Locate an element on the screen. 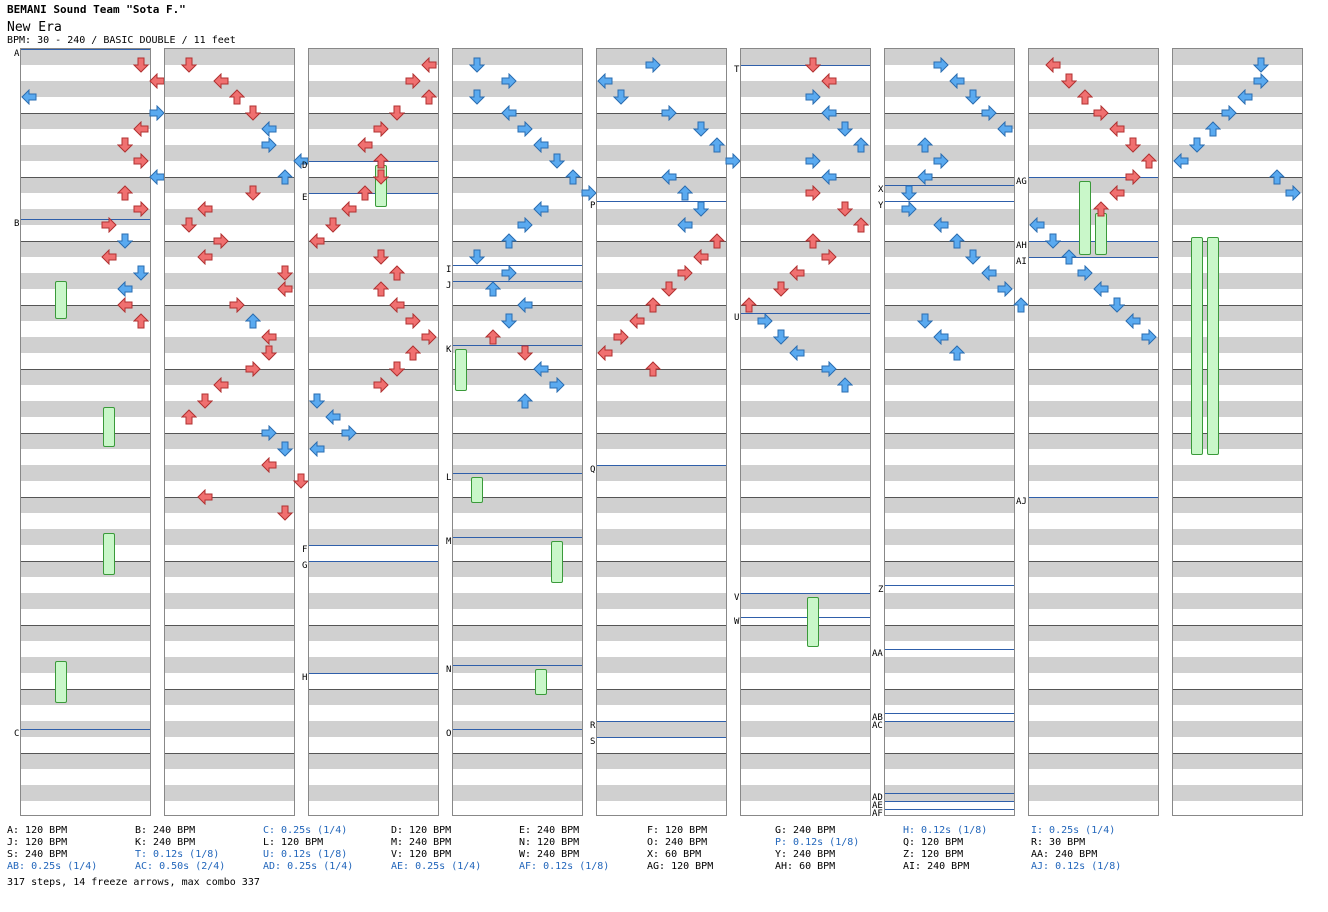 The width and height of the screenshot is (1328, 912). legend-entry: F: 120 BPM is located at coordinates (677, 830).